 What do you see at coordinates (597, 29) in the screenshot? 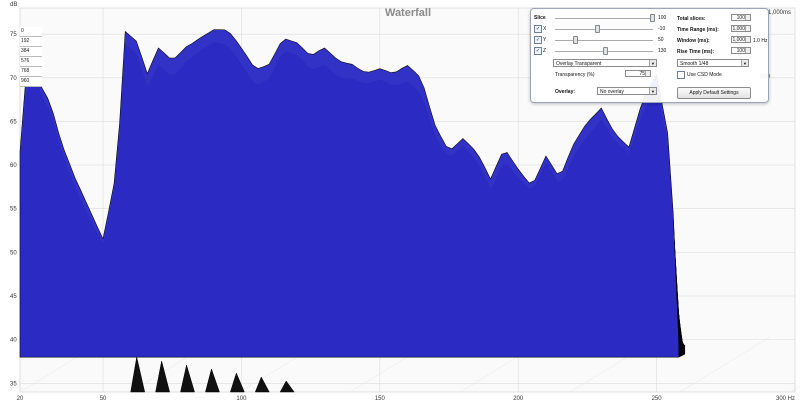
I see `x-rotation-thumb` at bounding box center [597, 29].